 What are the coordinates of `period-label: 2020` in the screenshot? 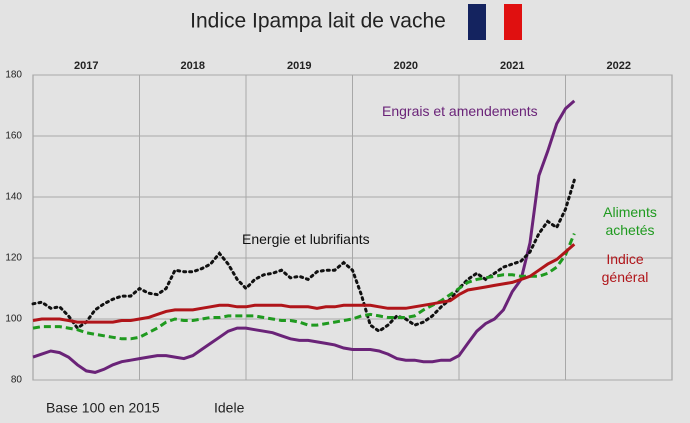 It's located at (406, 66).